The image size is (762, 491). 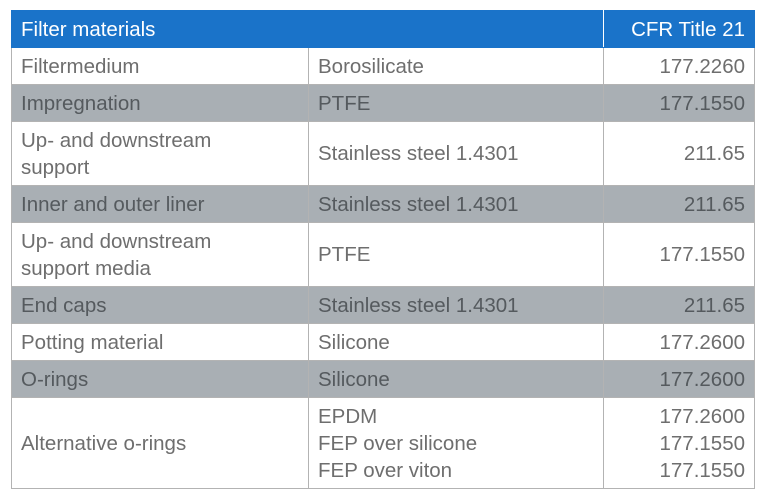 I want to click on component-cell: End caps, so click(x=160, y=305).